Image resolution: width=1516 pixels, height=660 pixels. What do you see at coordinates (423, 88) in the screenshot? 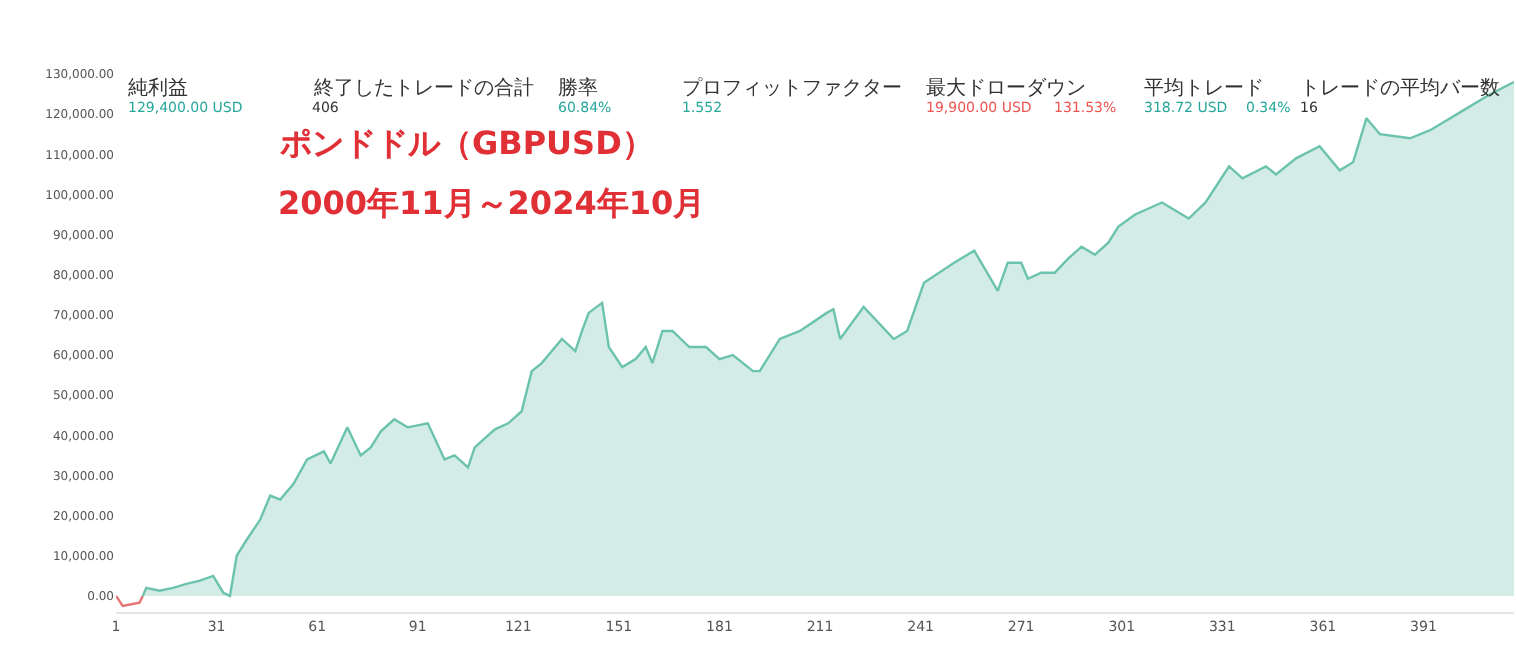
I see `annotation: 終了したトレードの合計` at bounding box center [423, 88].